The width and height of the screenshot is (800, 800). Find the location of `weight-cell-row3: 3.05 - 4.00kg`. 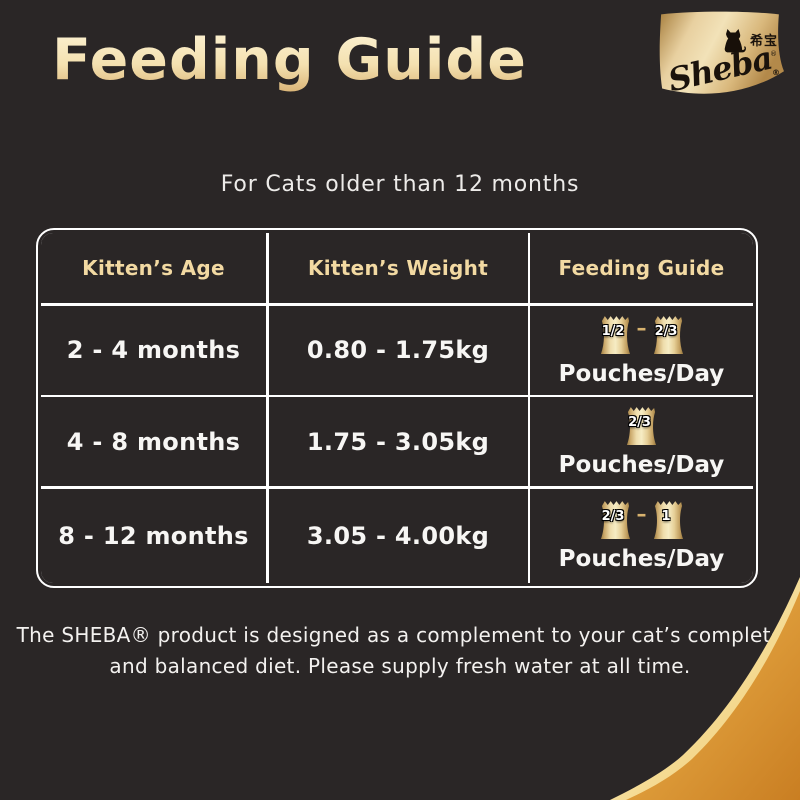

weight-cell-row3: 3.05 - 4.00kg is located at coordinates (398, 535).